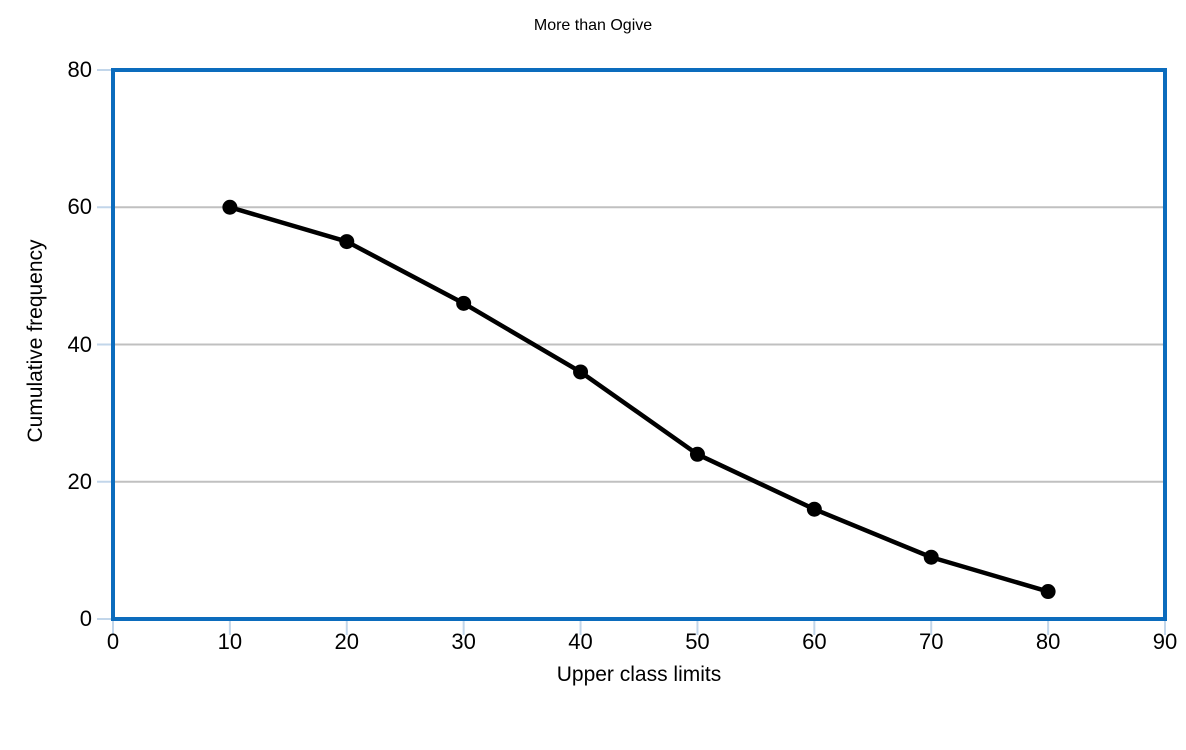  Describe the element at coordinates (463, 641) in the screenshot. I see `x-tick-label: 30` at that location.